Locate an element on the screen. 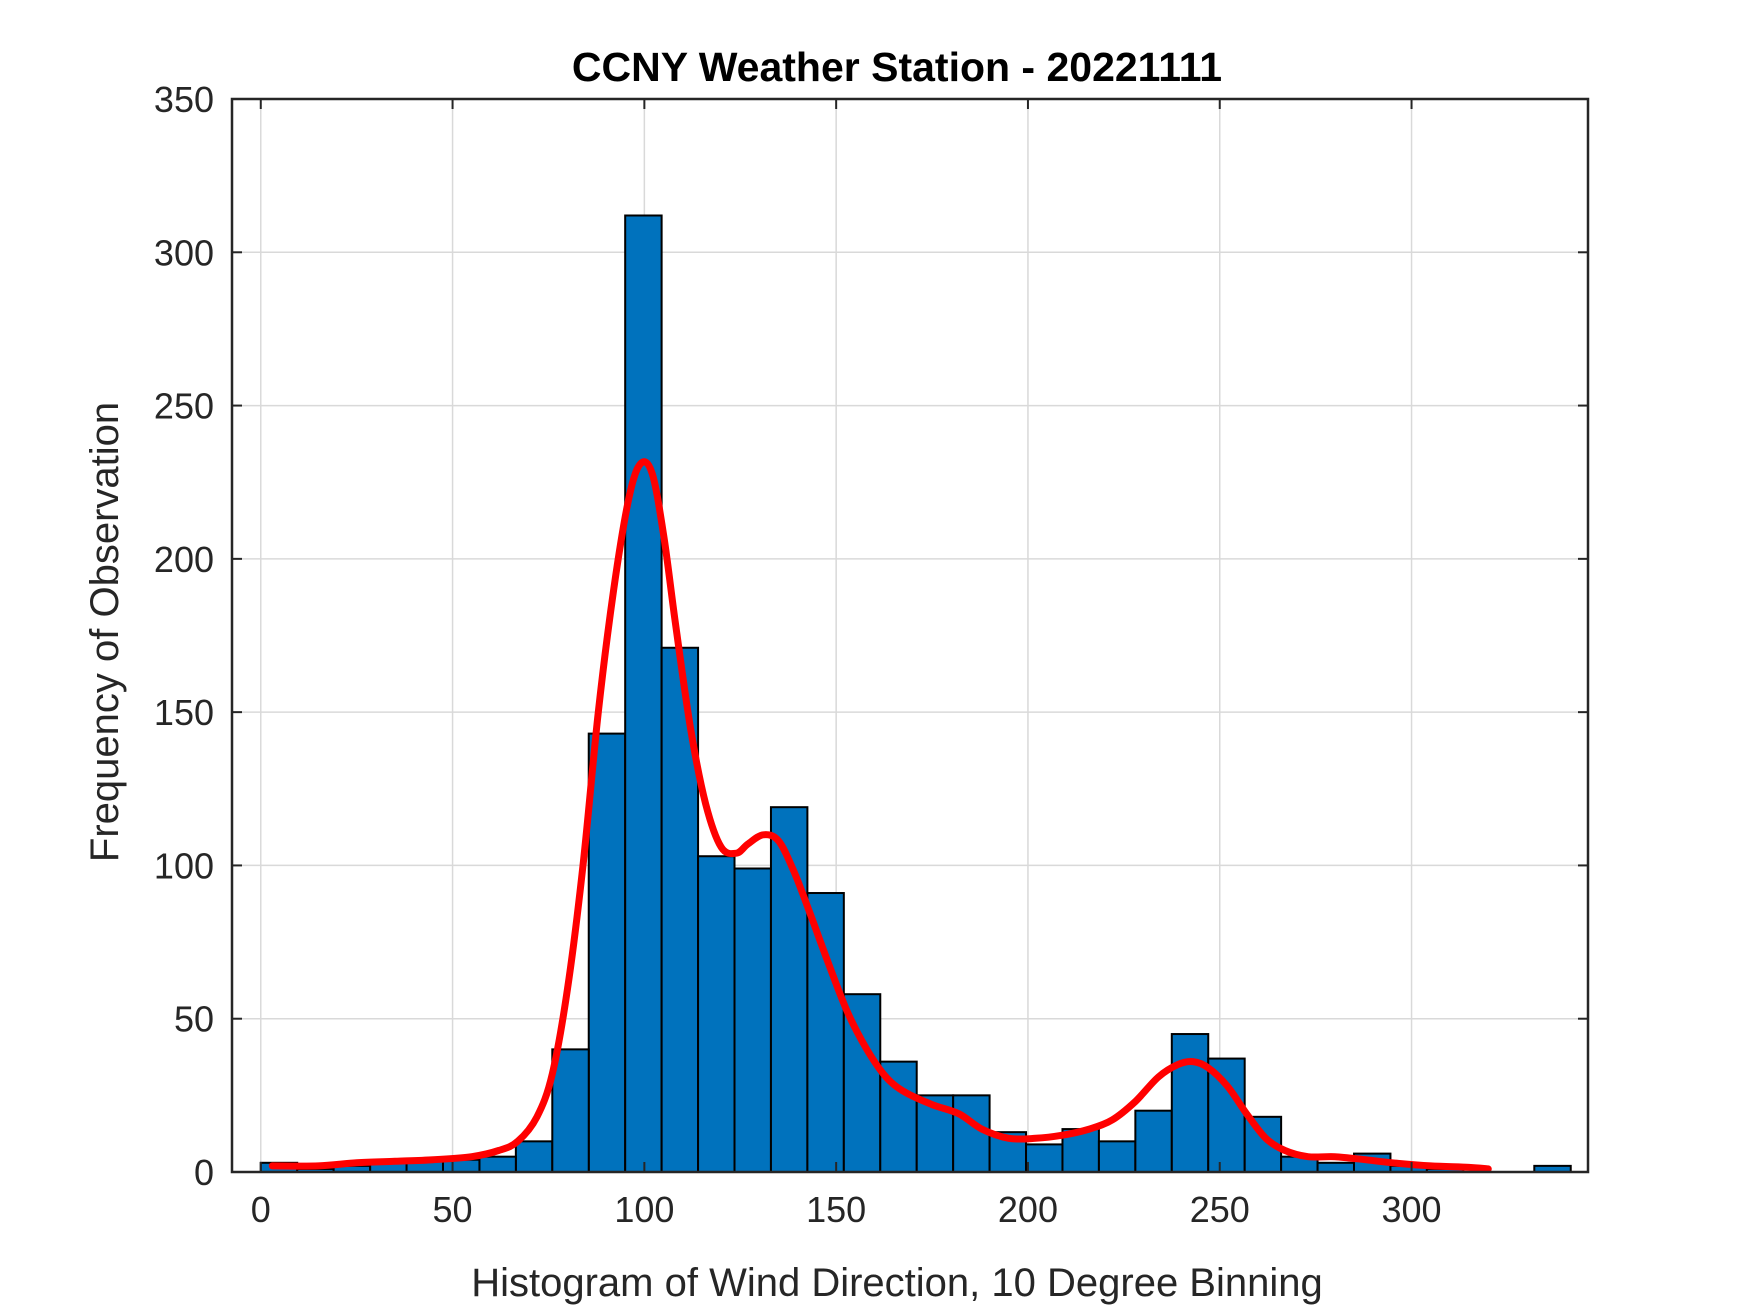  x-tick-label: 200 is located at coordinates (1028, 1209).